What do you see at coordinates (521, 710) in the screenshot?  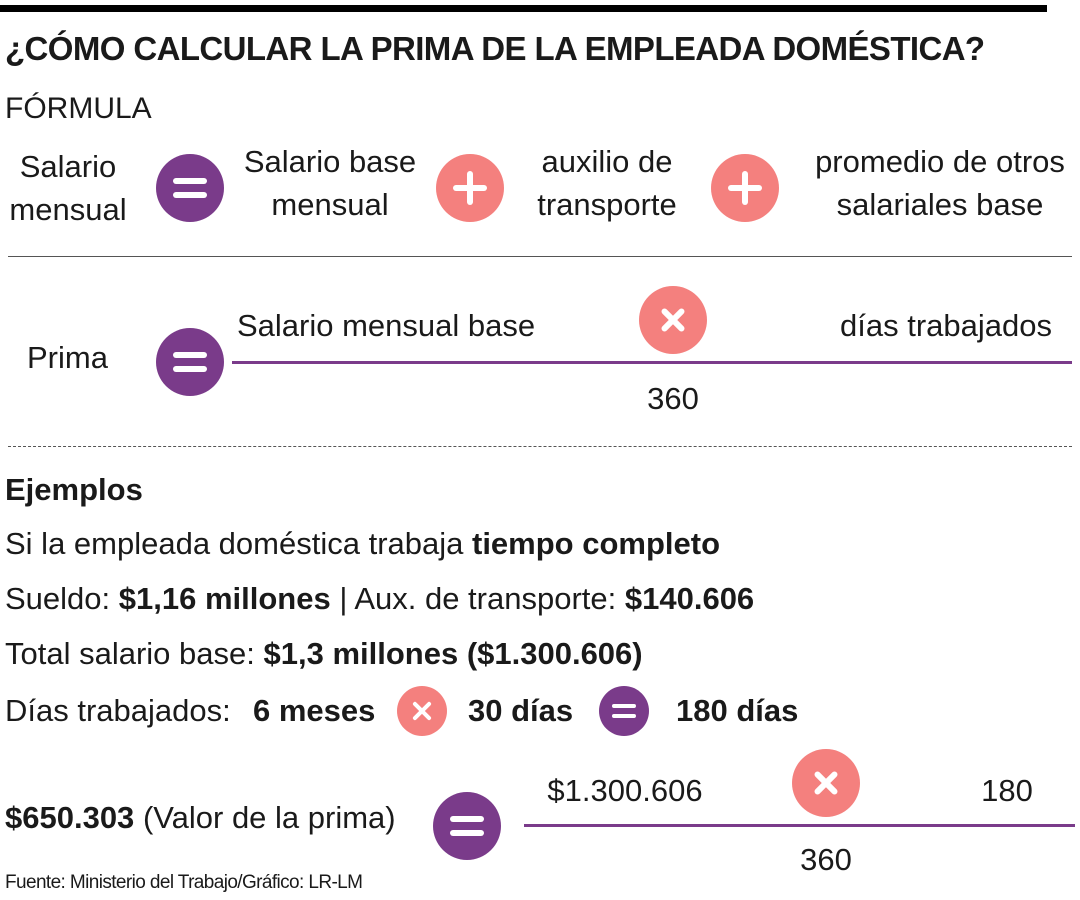 I see `days-factor: 30 días` at bounding box center [521, 710].